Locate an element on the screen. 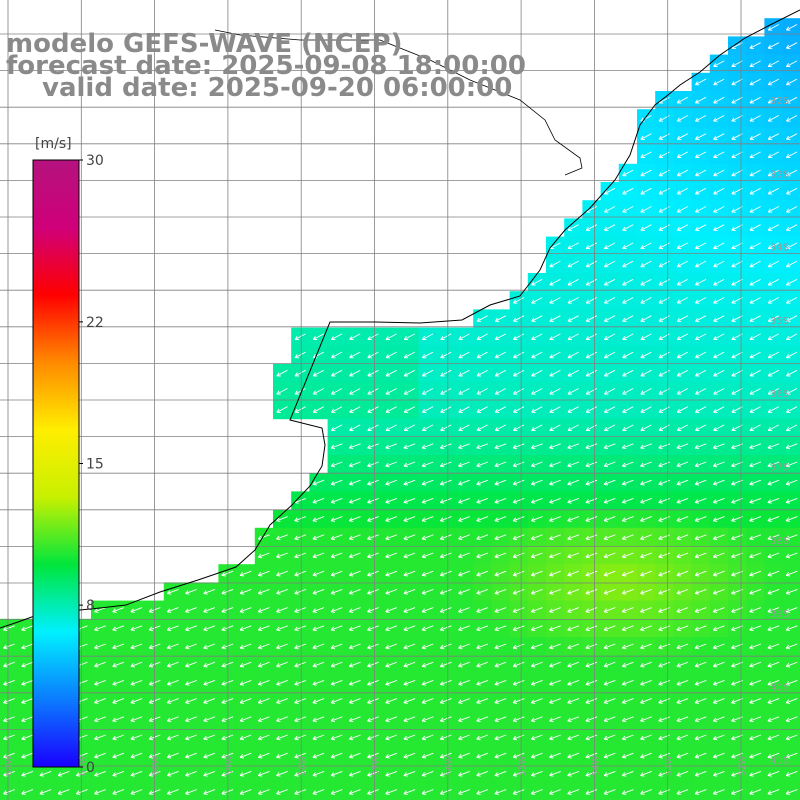 The image size is (800, 800). longitude-label: 59W is located at coordinates (230, 766).